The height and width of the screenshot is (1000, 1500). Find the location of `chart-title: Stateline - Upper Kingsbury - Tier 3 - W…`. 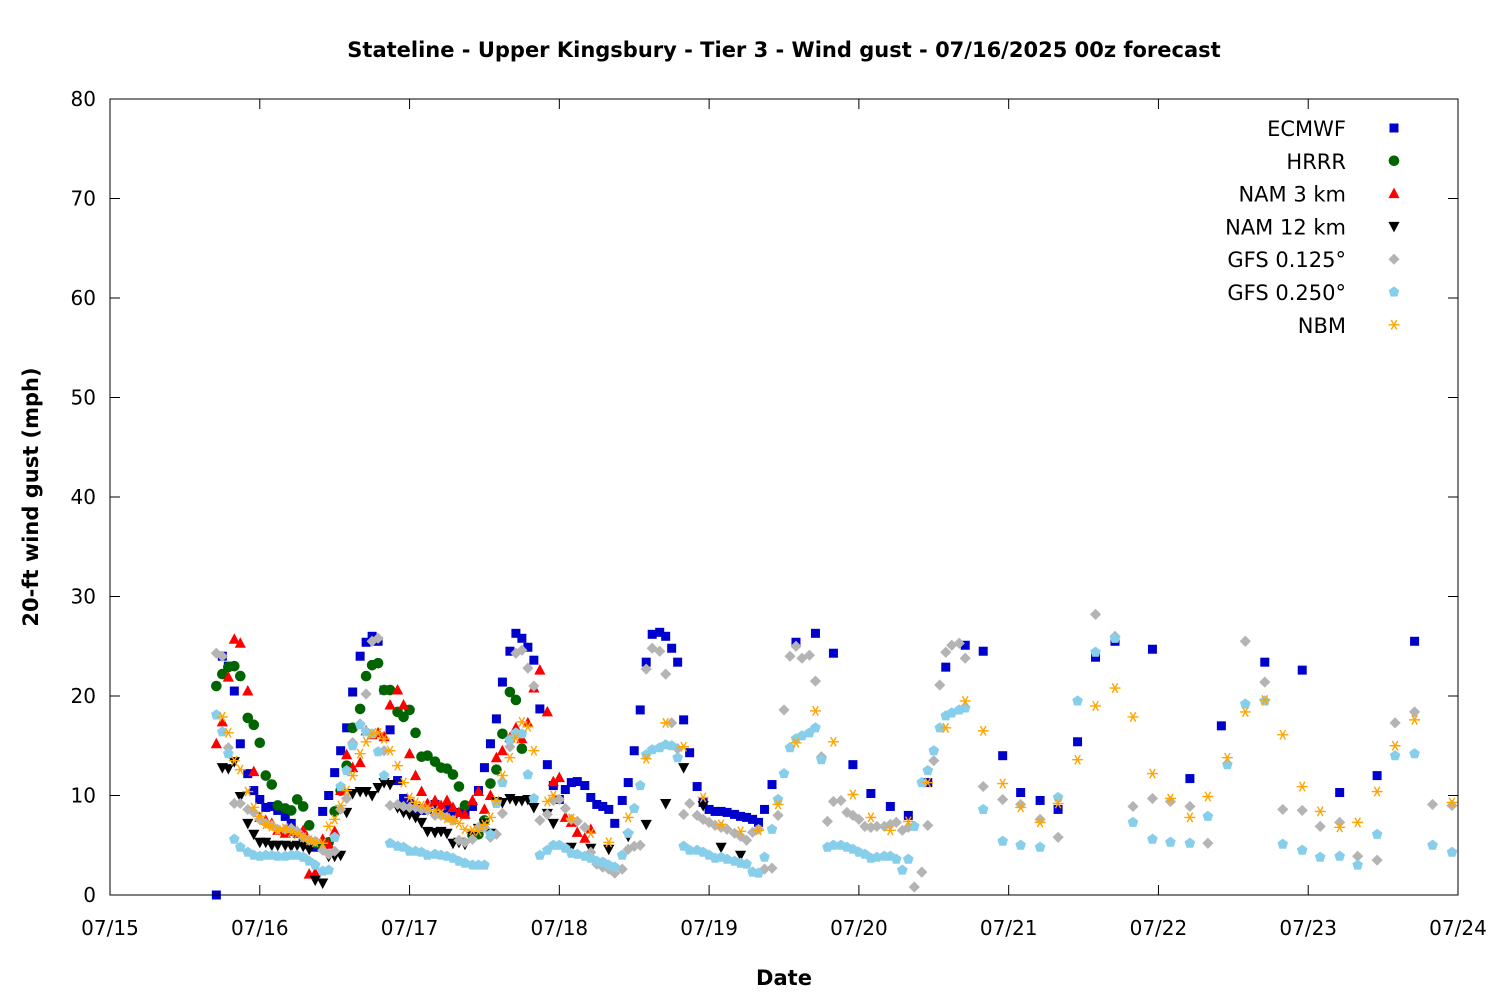

chart-title: Stateline - Upper Kingsbury - Tier 3 - W… is located at coordinates (783, 50).